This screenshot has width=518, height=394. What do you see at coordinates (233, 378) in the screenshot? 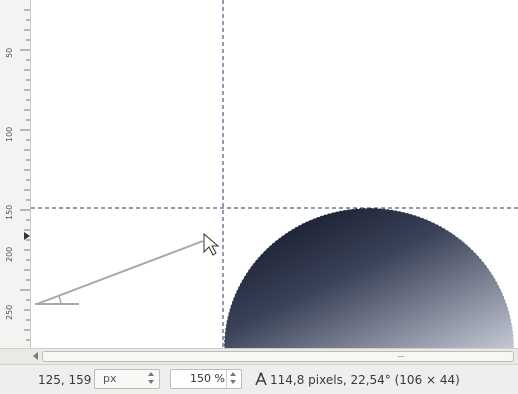
I see `zoom-spin-icon` at bounding box center [233, 378].